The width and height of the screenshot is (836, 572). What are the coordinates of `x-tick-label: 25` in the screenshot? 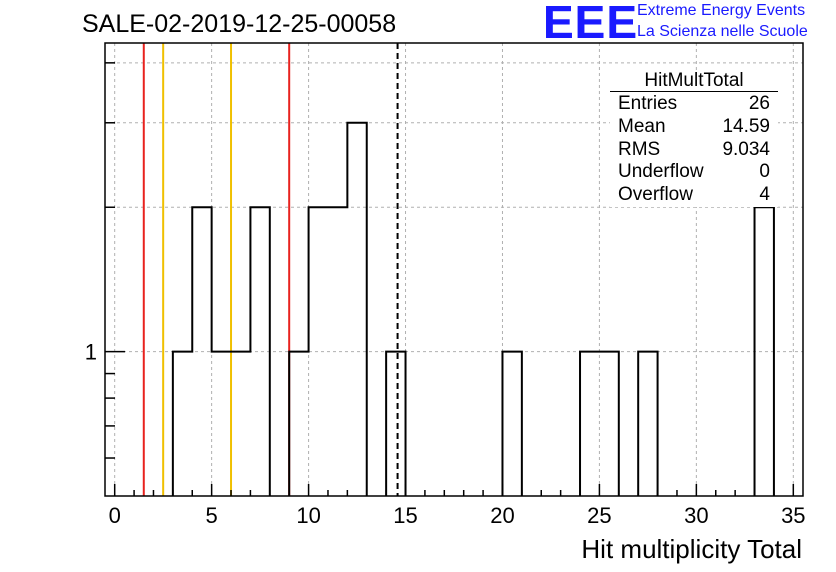 It's located at (599, 515).